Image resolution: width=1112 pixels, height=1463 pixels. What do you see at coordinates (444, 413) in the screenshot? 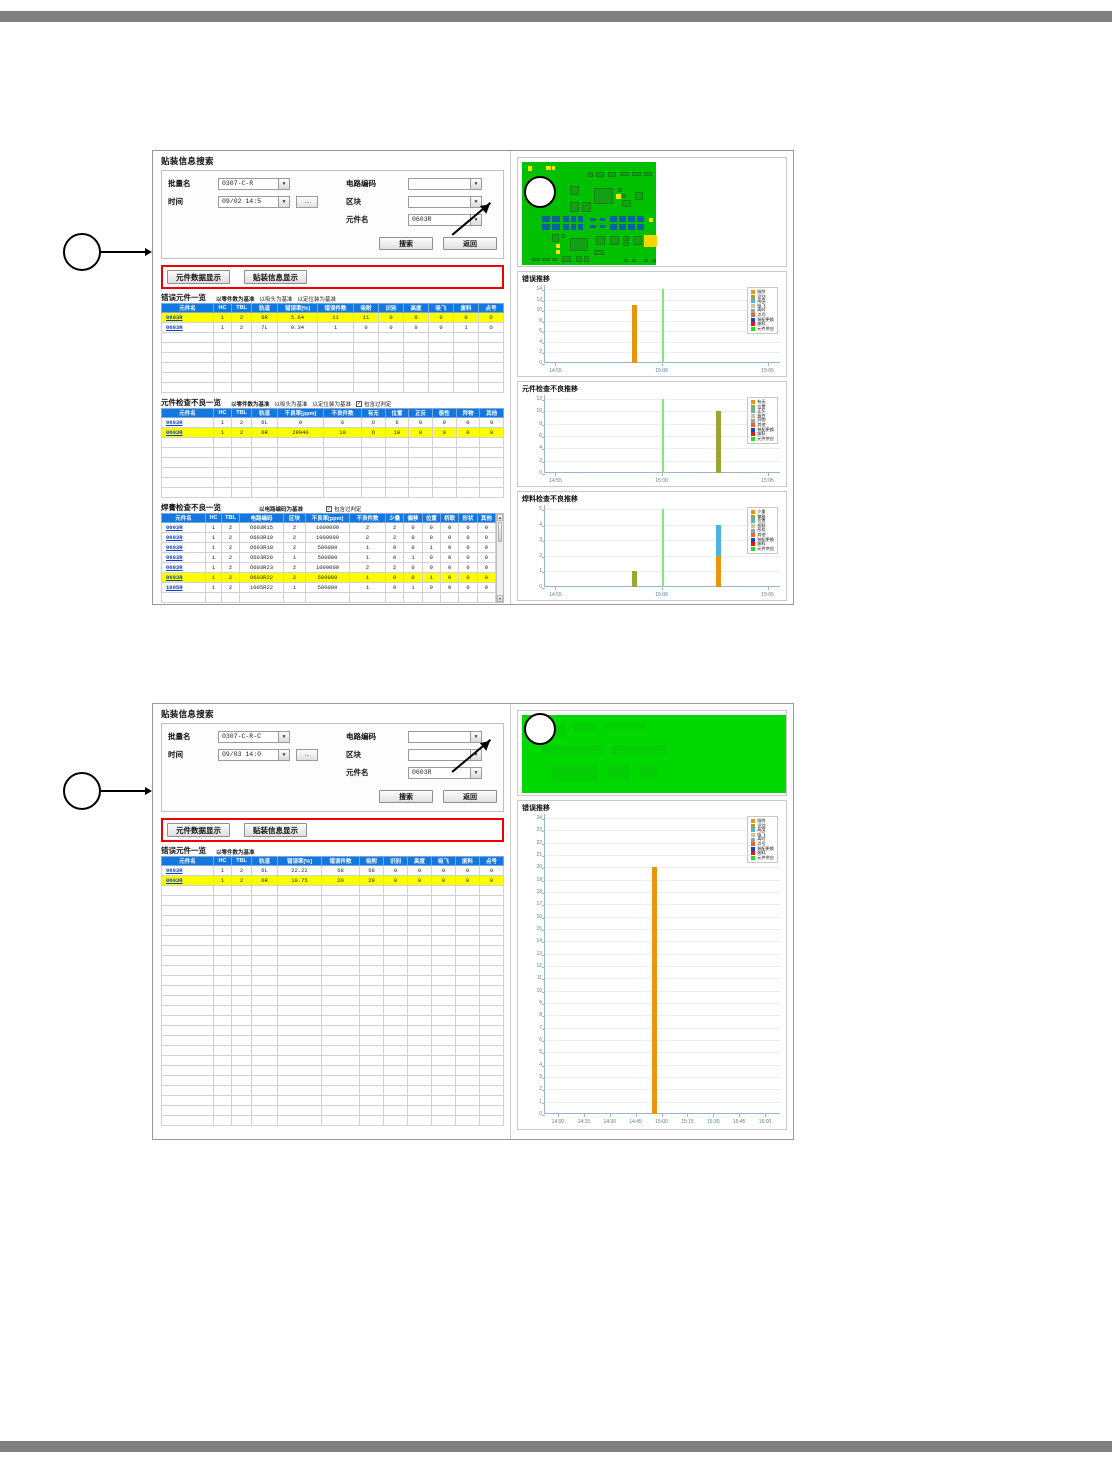
I see `column-header: 极性` at bounding box center [444, 413].